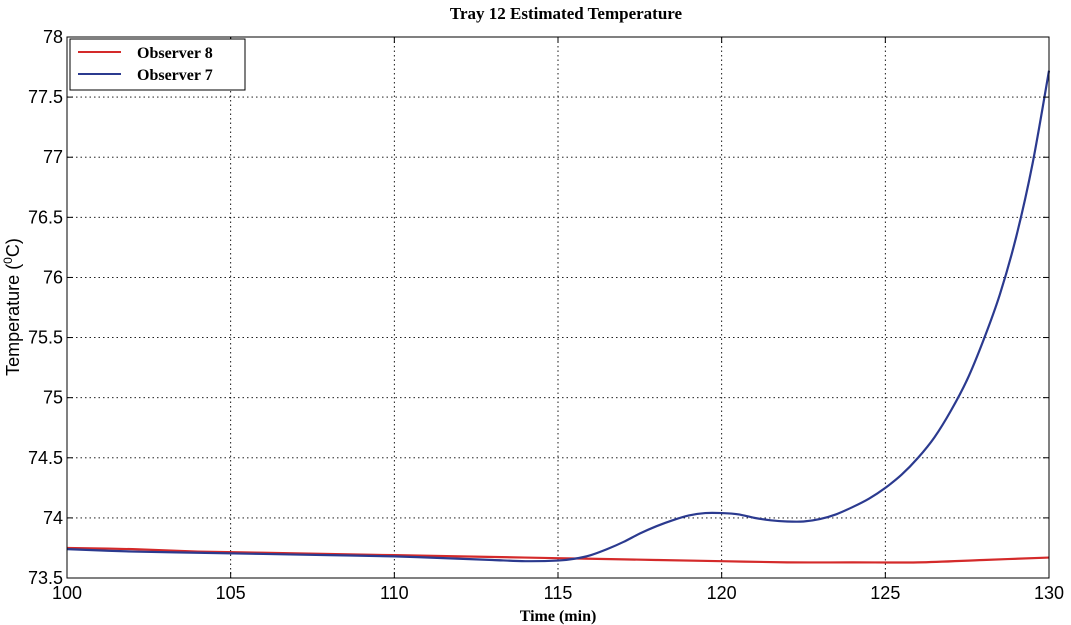  I want to click on y-axis-label: Temperature (0C), so click(12, 307).